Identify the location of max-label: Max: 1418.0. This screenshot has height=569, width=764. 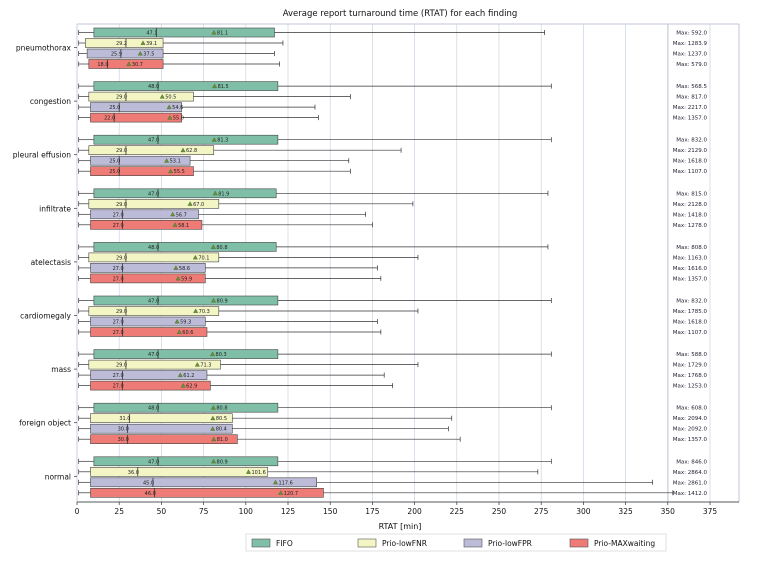
(690, 215).